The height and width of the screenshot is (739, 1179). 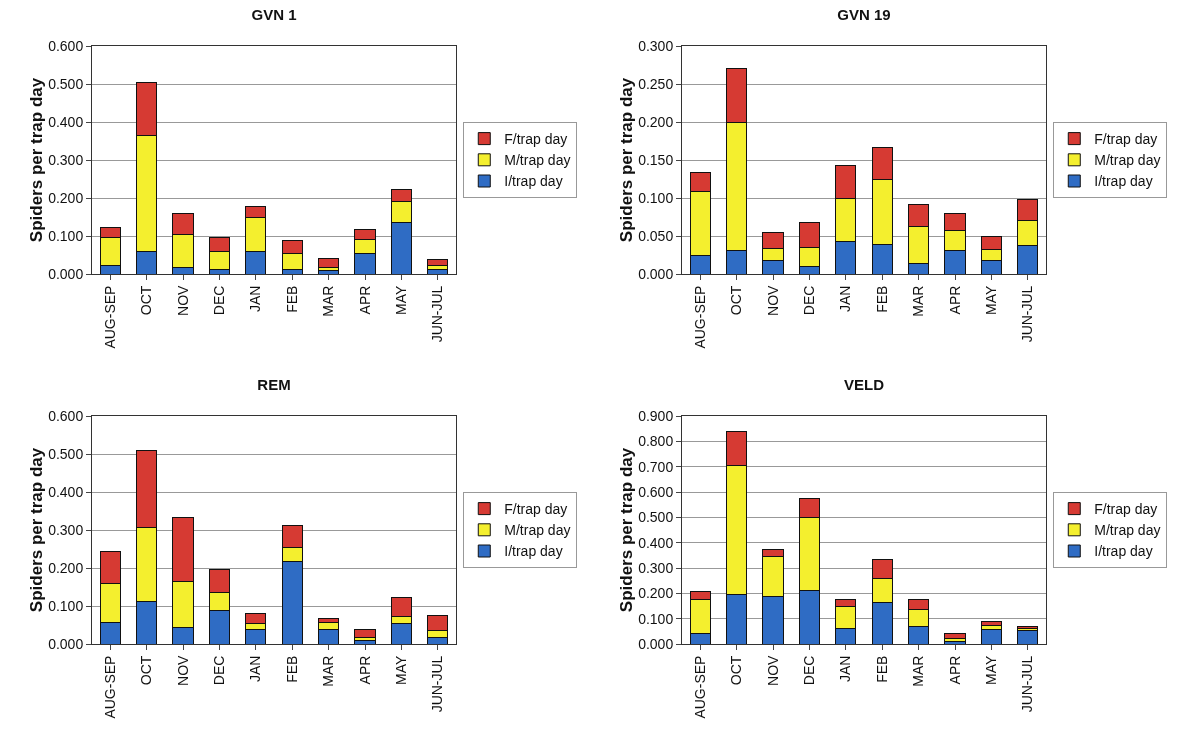 I want to click on chart-title: REM, so click(x=274, y=384).